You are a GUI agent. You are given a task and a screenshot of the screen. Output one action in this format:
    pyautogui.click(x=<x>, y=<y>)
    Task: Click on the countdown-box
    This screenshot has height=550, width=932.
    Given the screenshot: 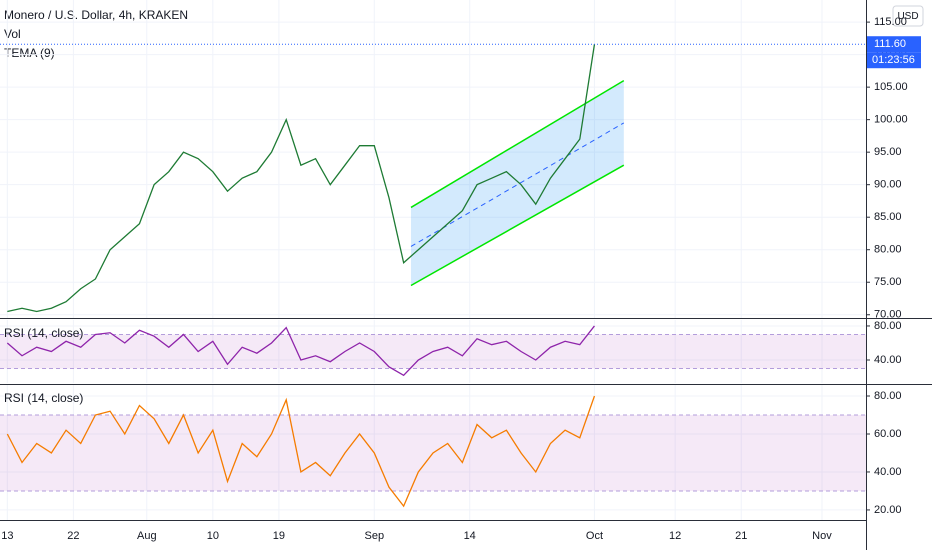 What is the action you would take?
    pyautogui.click(x=894, y=60)
    